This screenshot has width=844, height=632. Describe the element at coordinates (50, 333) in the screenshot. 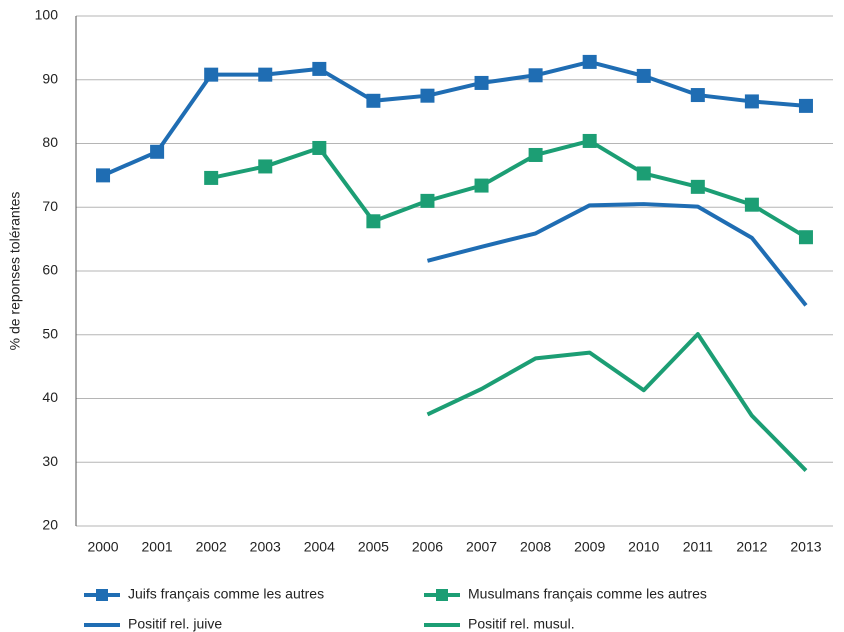

I see `y-tick-label: 50` at that location.